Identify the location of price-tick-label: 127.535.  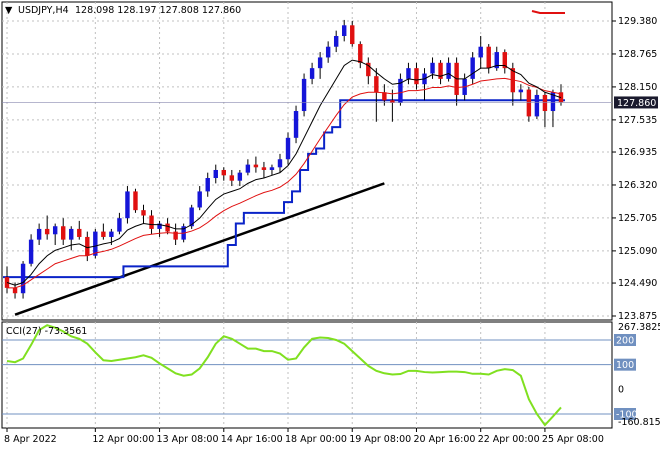
(637, 120).